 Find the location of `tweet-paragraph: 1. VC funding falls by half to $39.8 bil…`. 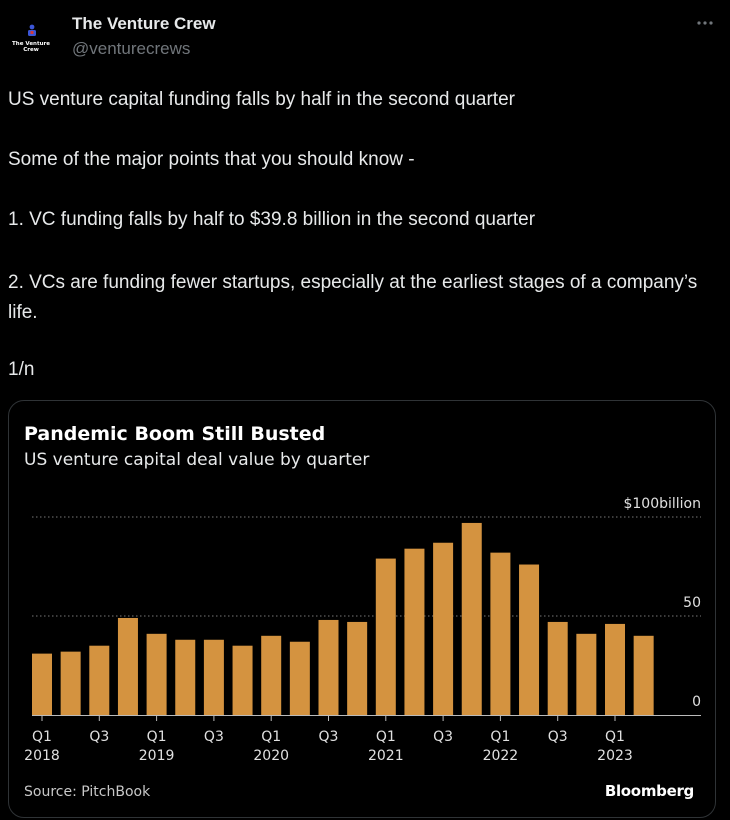

tweet-paragraph: 1. VC funding falls by half to $39.8 bil… is located at coordinates (272, 219).